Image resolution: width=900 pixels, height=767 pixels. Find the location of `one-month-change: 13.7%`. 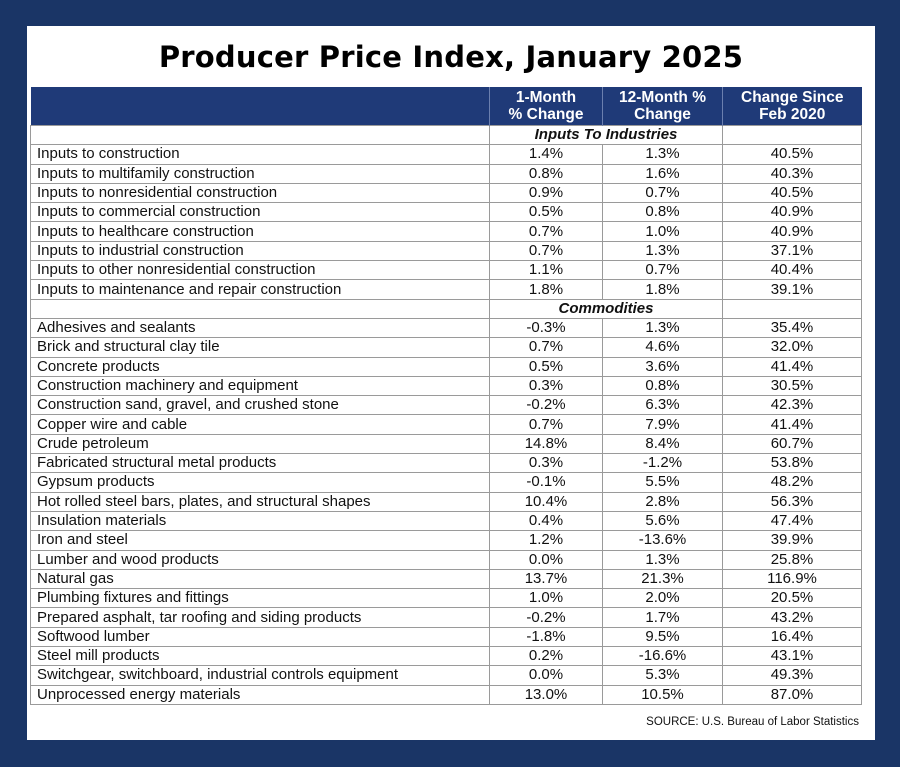

one-month-change: 13.7% is located at coordinates (546, 579).